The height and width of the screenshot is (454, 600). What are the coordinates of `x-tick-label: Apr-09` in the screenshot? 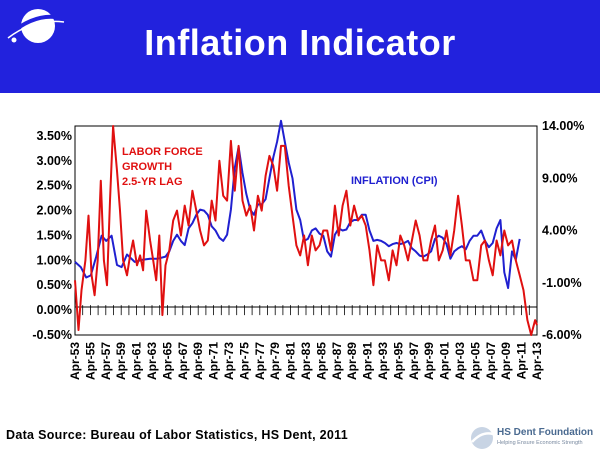 It's located at (506, 361).